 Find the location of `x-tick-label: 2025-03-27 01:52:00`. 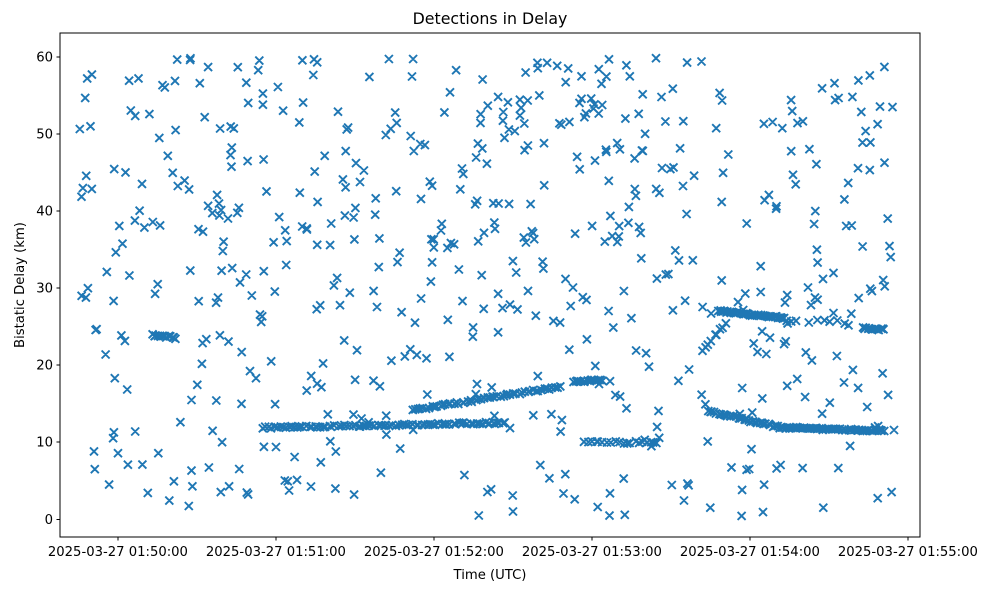

x-tick-label: 2025-03-27 01:52:00 is located at coordinates (434, 552).